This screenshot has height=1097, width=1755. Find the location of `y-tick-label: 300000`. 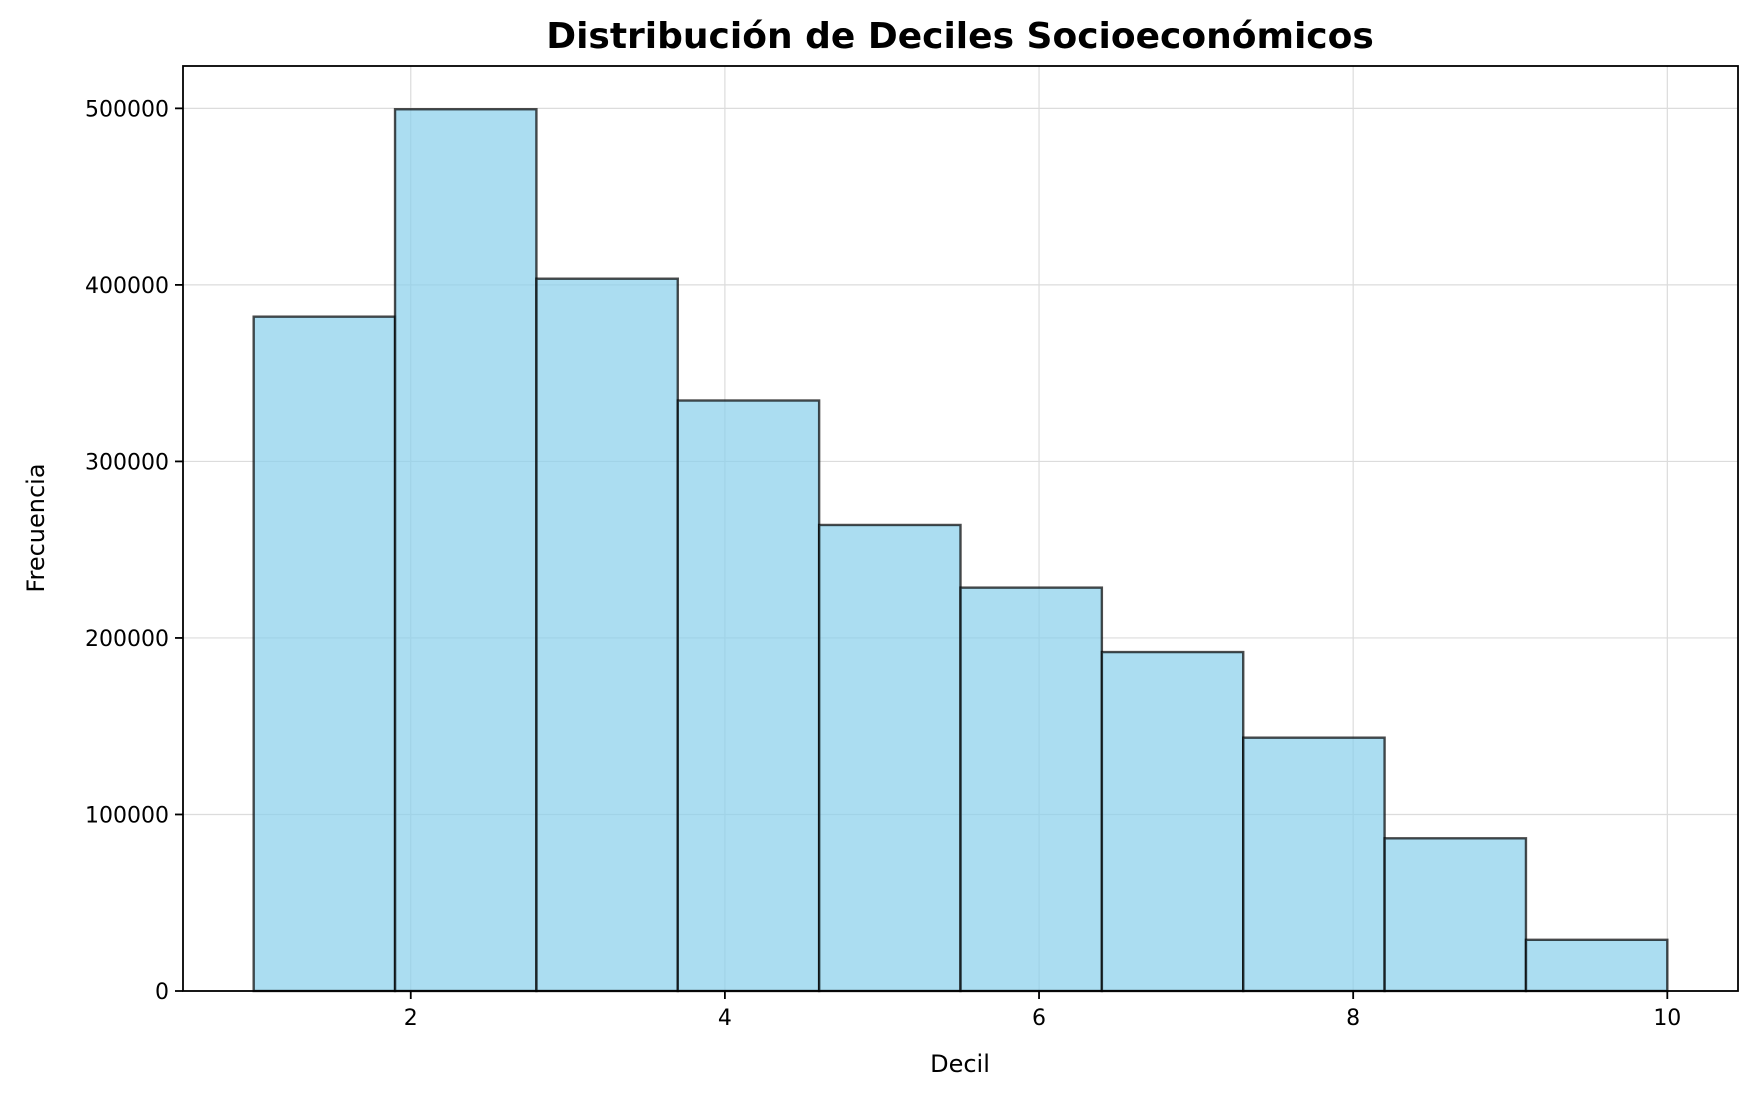

y-tick-label: 300000 is located at coordinates (127, 462).